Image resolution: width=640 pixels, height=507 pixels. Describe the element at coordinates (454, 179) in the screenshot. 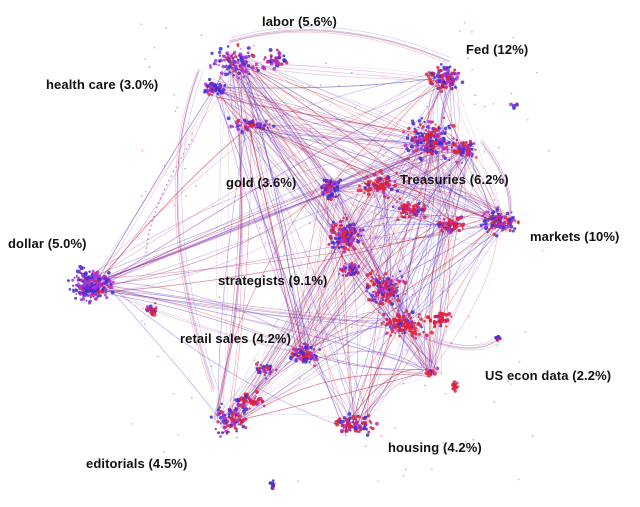

I see `cluster-label-treasuries: Treasuries (6.2%)` at that location.